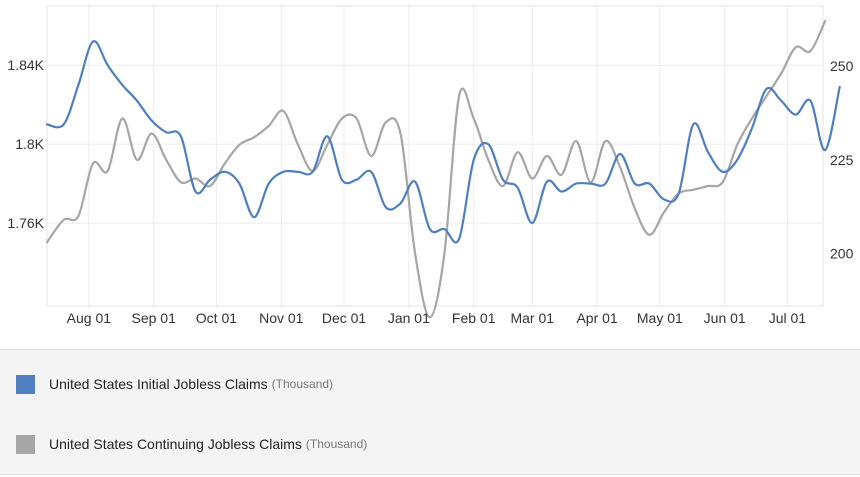  What do you see at coordinates (842, 254) in the screenshot?
I see `right-y-tick-label: 200` at bounding box center [842, 254].